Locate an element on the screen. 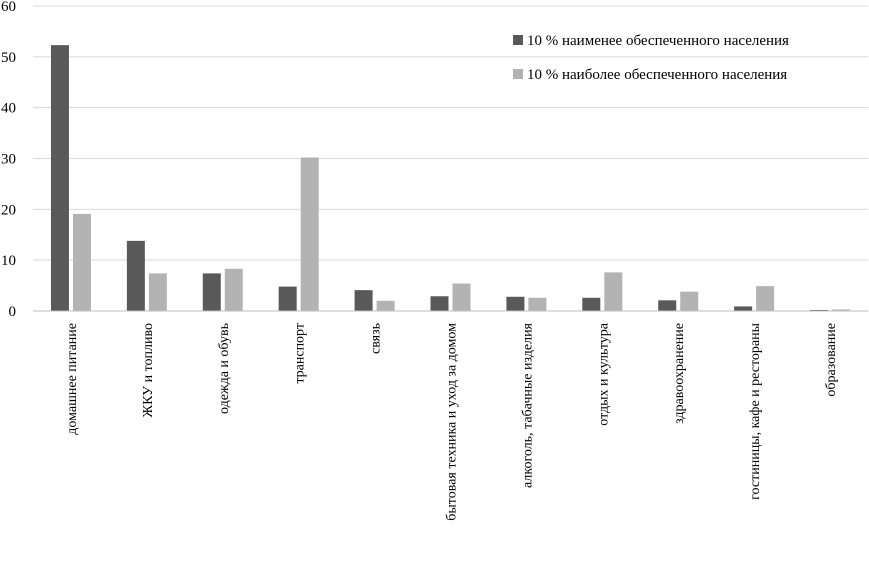  category-label: бытовая техника и уход за домом is located at coordinates (452, 422).